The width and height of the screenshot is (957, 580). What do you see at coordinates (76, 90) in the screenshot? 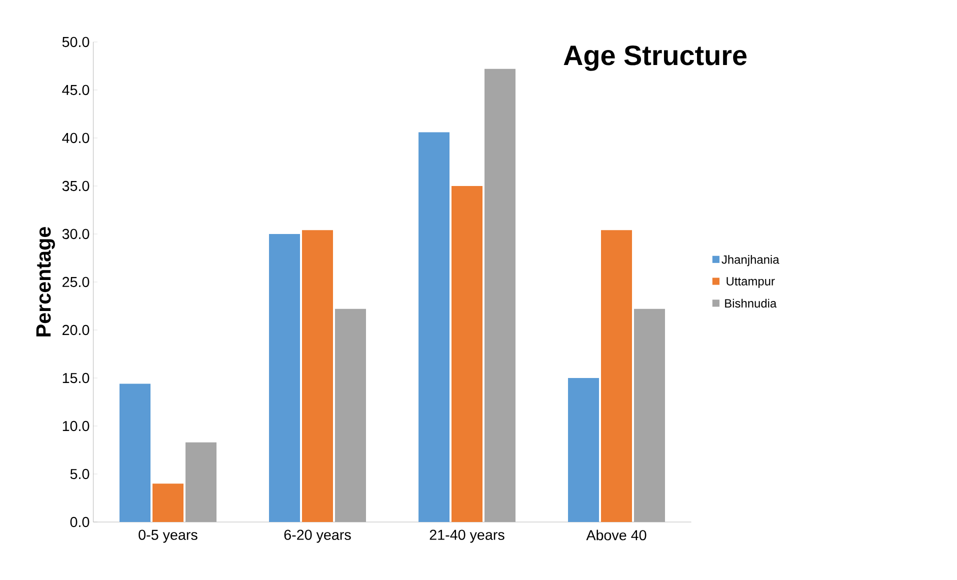
I see `y-tick-label: 45.0` at bounding box center [76, 90].